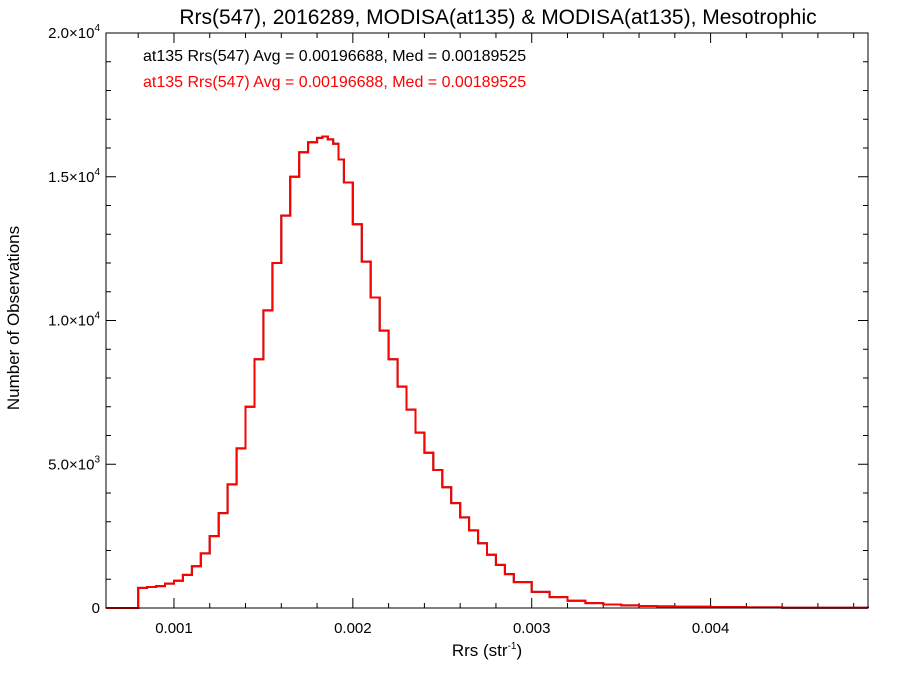 The image size is (900, 675). I want to click on y-tick-label-mantissa: 0, so click(96, 608).